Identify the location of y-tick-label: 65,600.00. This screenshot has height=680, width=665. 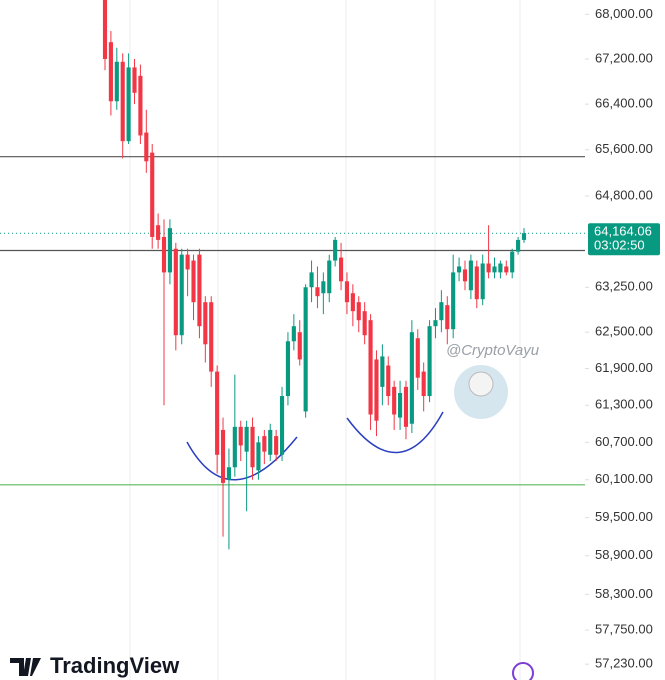
(624, 148).